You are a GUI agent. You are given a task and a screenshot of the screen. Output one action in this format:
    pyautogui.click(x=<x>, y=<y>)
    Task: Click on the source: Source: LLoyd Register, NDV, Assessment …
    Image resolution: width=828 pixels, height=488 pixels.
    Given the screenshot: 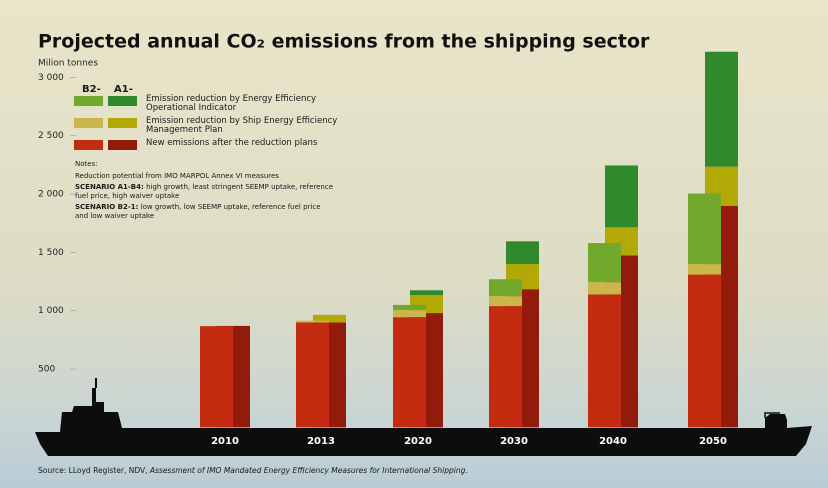 What is the action you would take?
    pyautogui.click(x=253, y=470)
    